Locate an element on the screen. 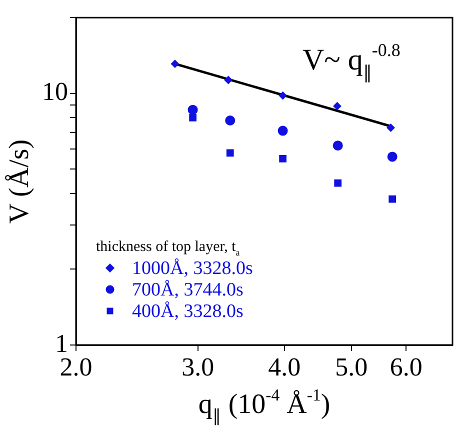  x-tick-label: 5.0 is located at coordinates (351, 367).